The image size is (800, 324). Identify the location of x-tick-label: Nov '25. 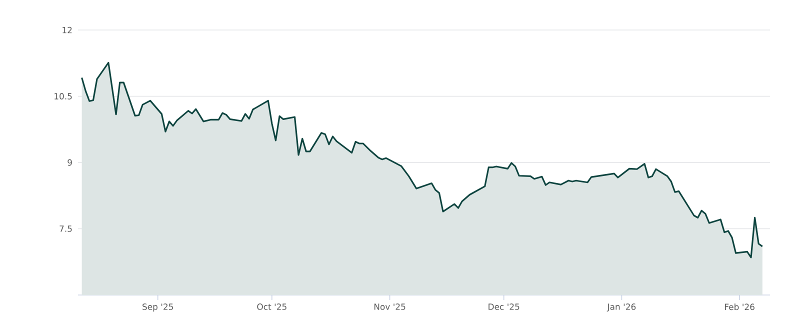
(390, 307).